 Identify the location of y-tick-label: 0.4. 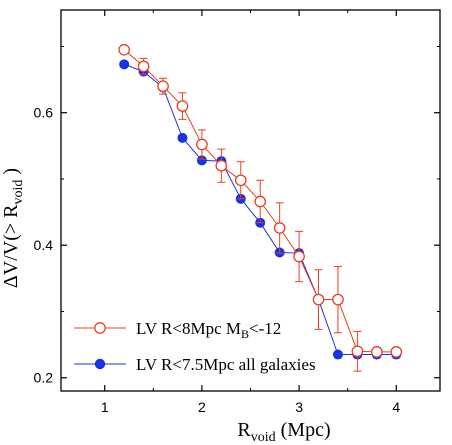
(44, 245).